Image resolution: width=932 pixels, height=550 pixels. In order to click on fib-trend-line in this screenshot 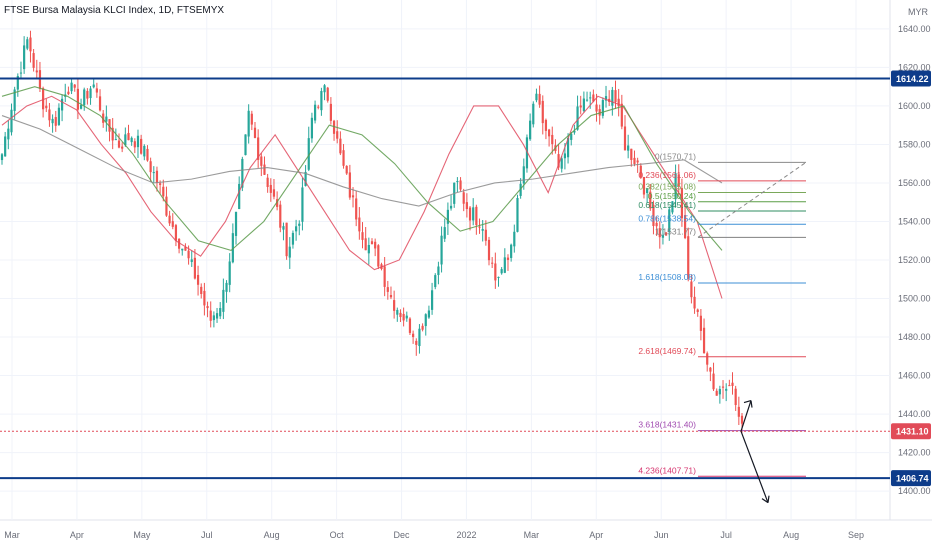, I will do `click(752, 199)`.